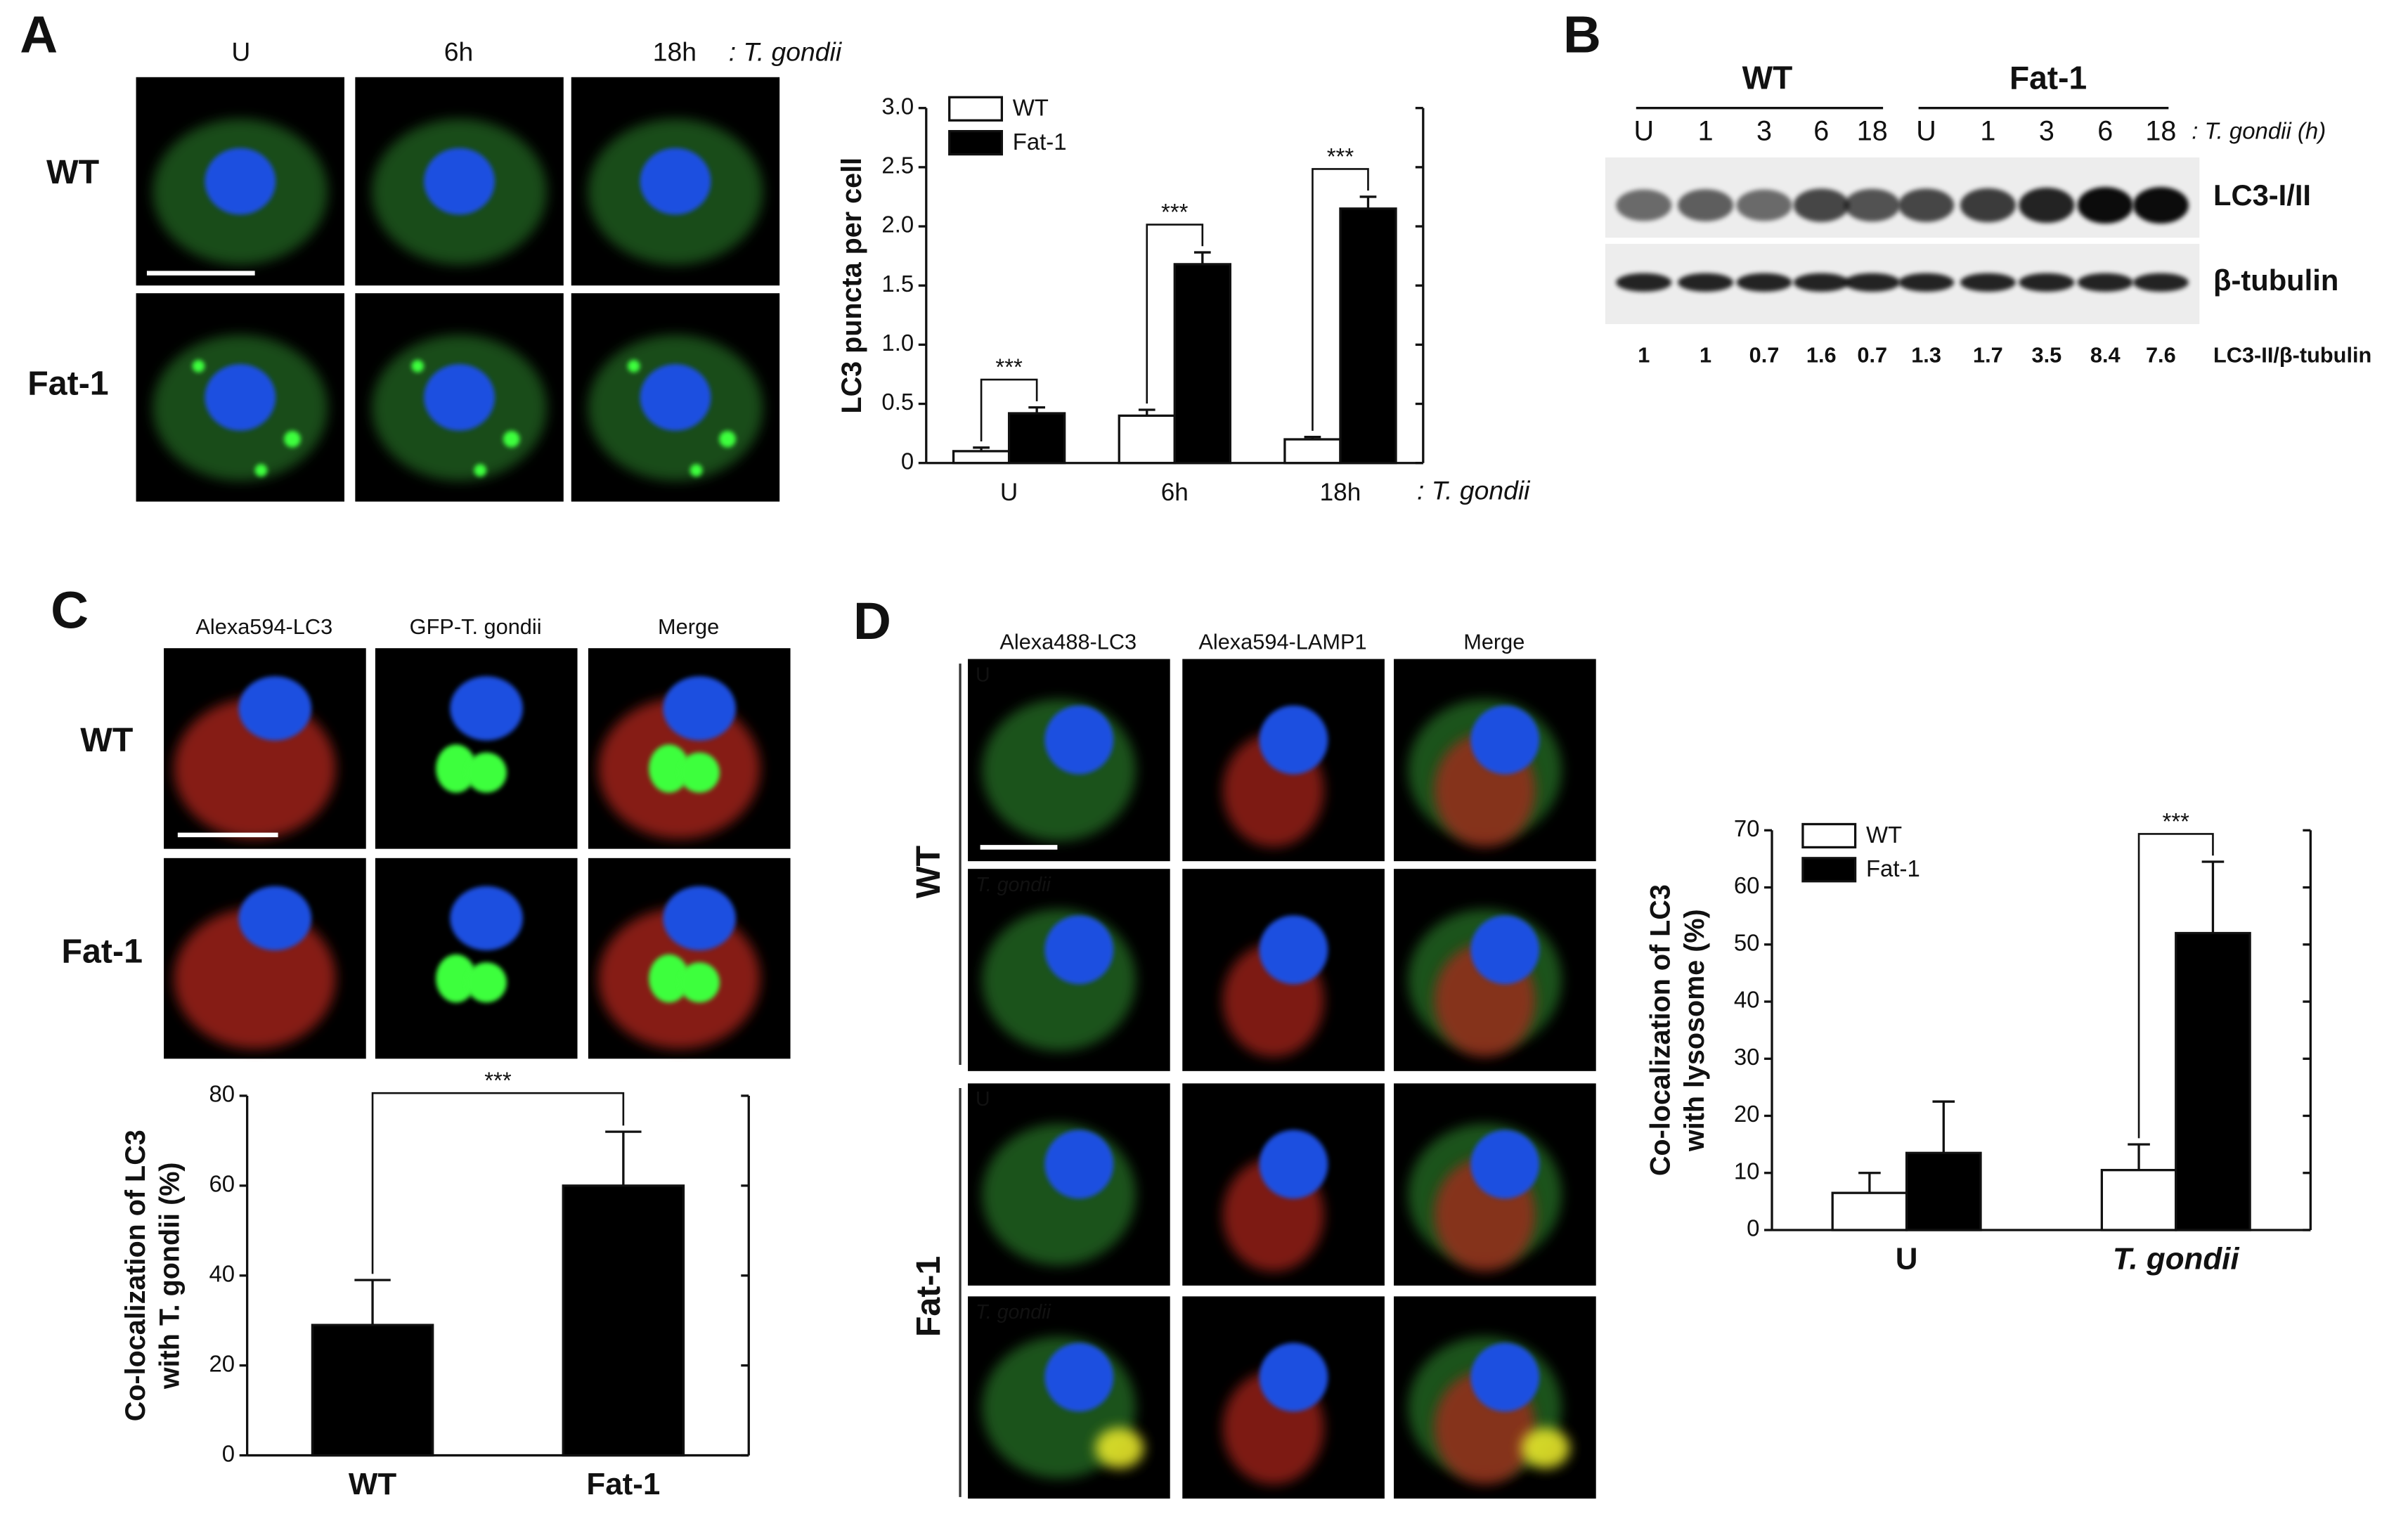 Image resolution: width=2408 pixels, height=1514 pixels. I want to click on condition-label: U, so click(983, 675).